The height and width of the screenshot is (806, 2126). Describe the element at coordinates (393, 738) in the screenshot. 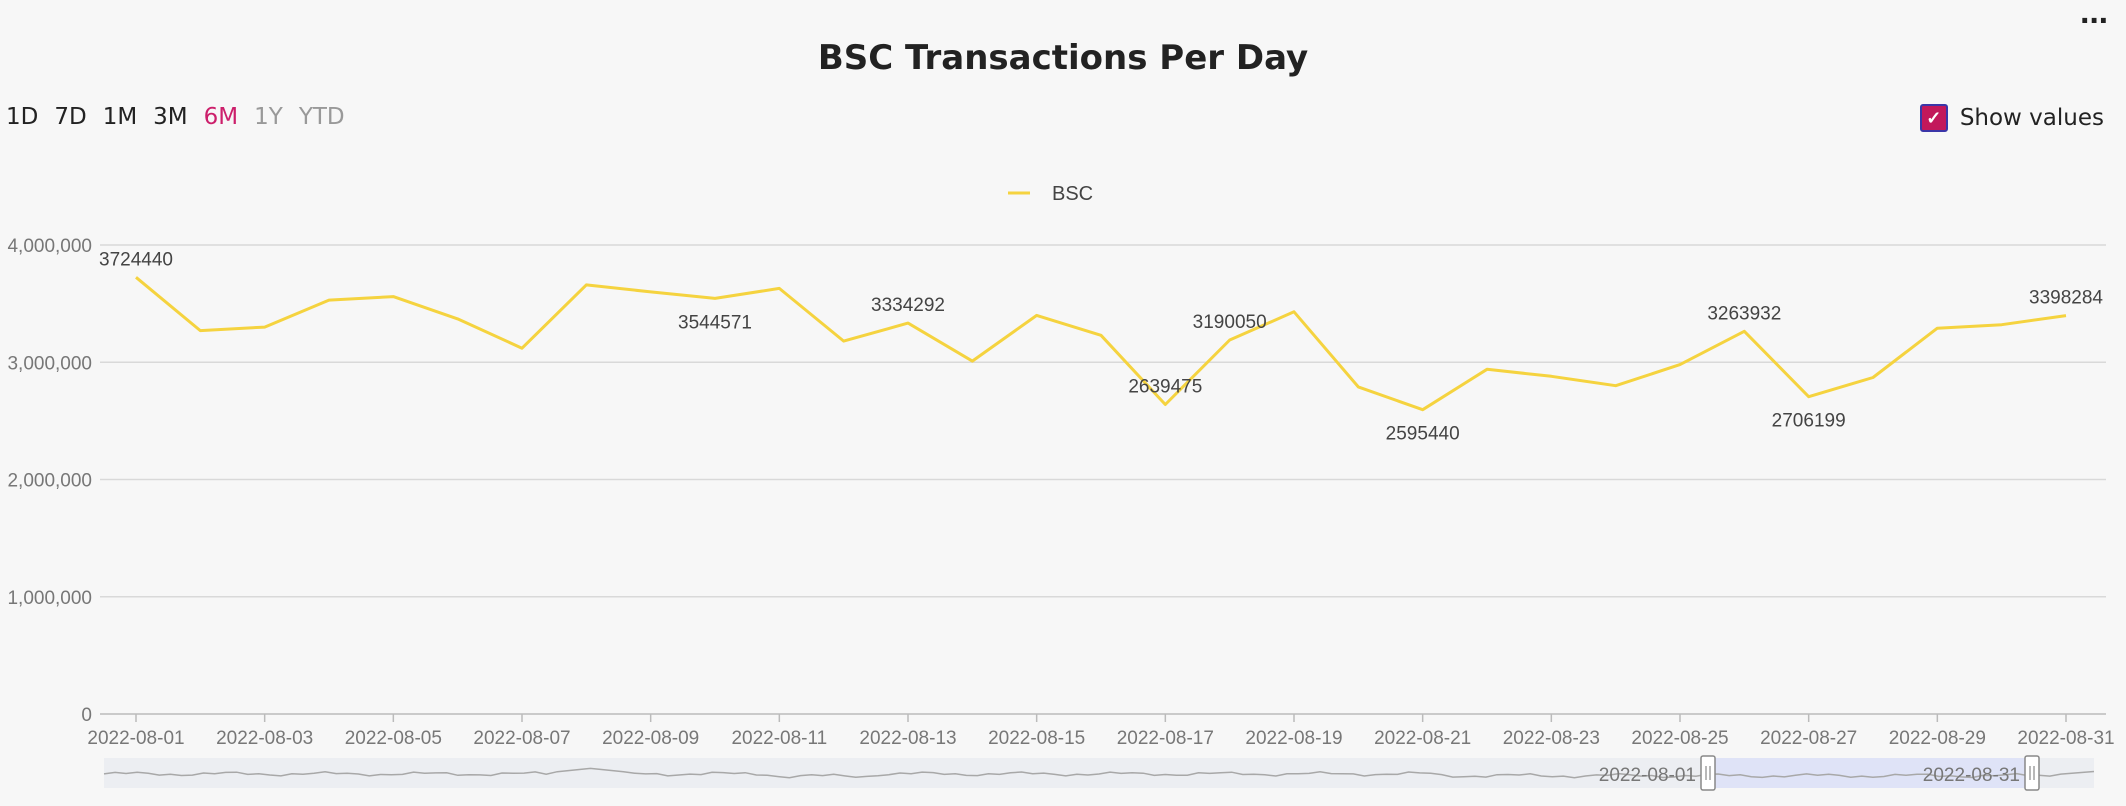

I see `x-tick-label: 2022-08-05` at that location.